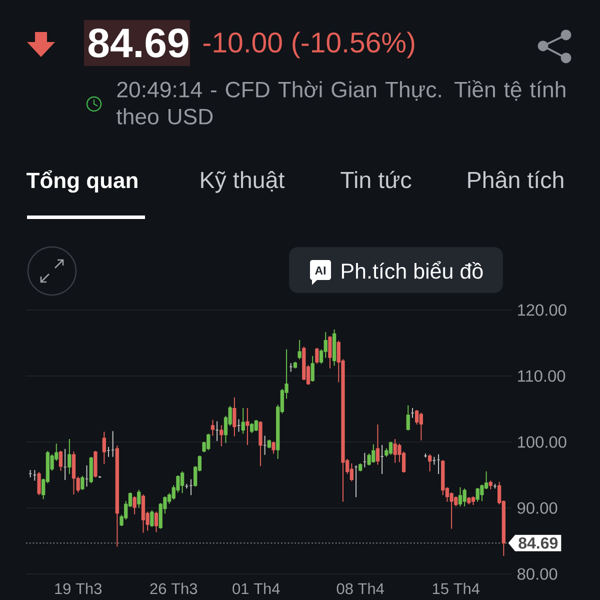  What do you see at coordinates (516, 179) in the screenshot?
I see `text: Phân tích` at bounding box center [516, 179].